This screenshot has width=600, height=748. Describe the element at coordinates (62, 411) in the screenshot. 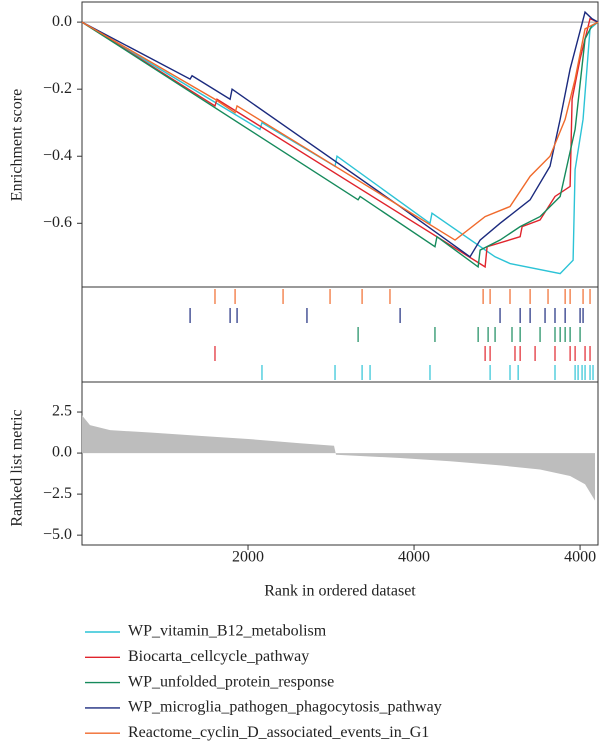

I see `y-tick-label: 2.5` at that location.